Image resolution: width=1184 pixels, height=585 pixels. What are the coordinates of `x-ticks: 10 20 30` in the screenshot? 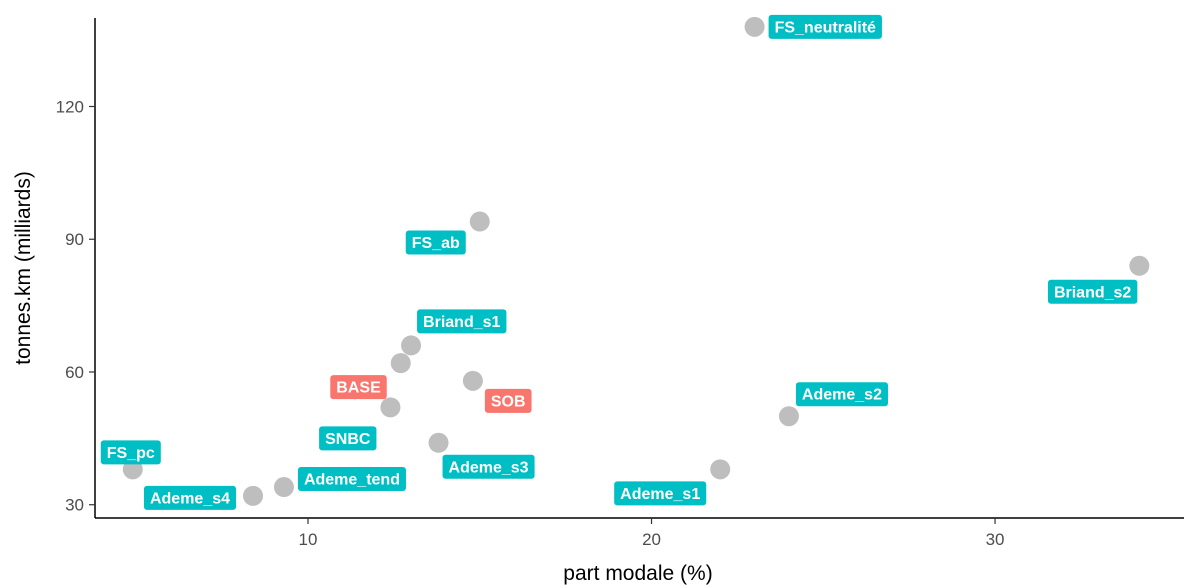 It's located at (652, 533).